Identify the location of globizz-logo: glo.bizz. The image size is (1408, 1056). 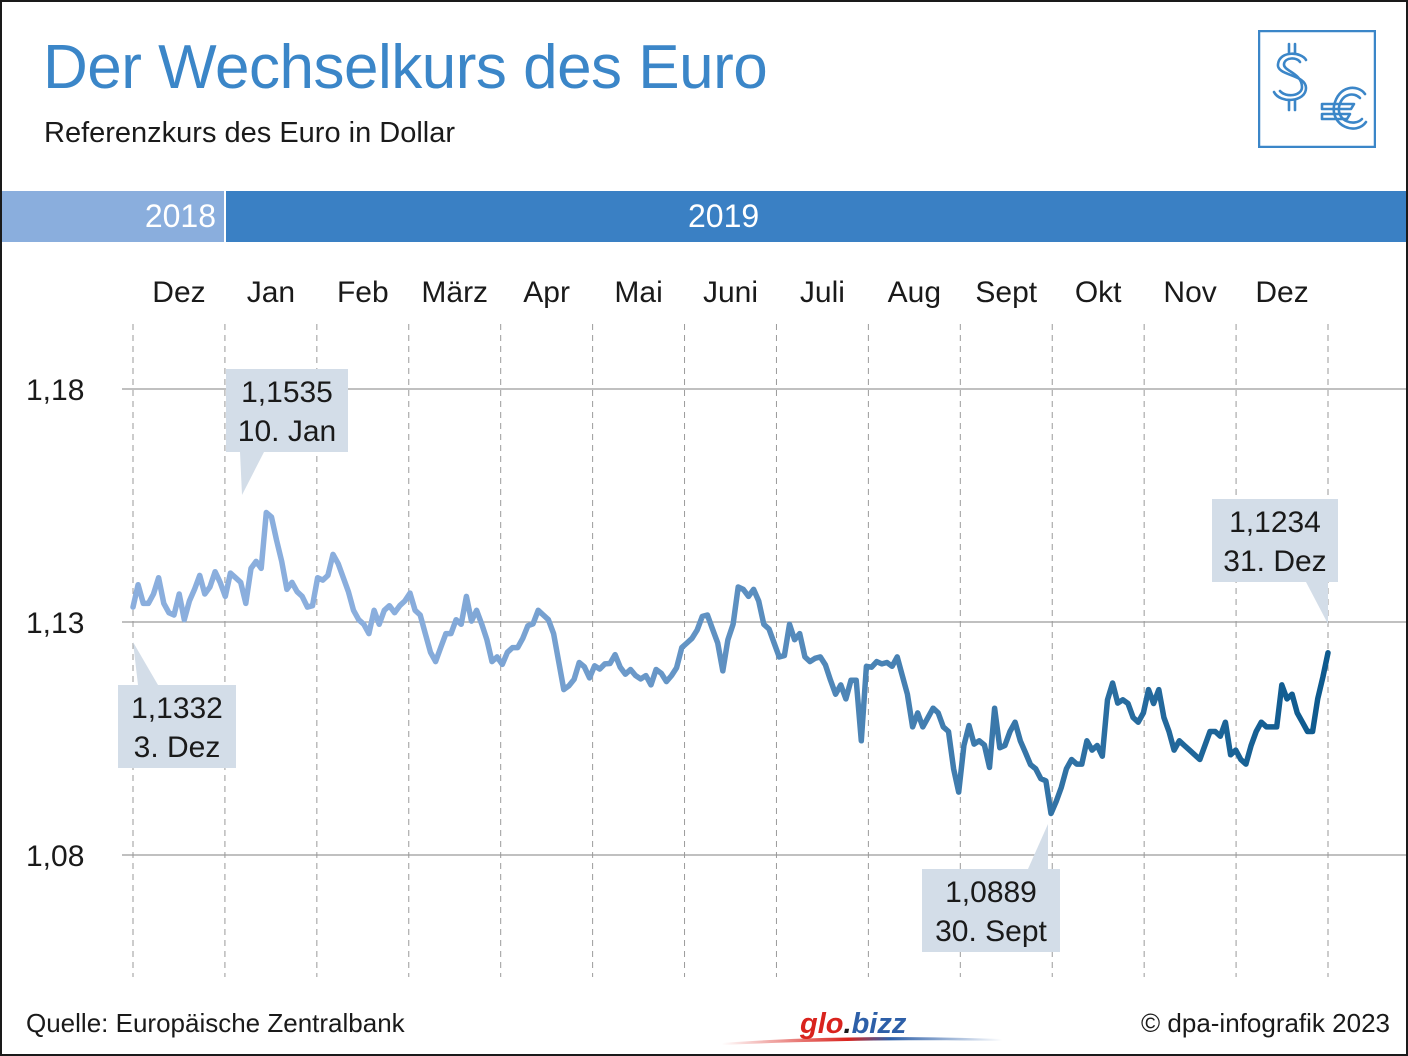
(862, 1027).